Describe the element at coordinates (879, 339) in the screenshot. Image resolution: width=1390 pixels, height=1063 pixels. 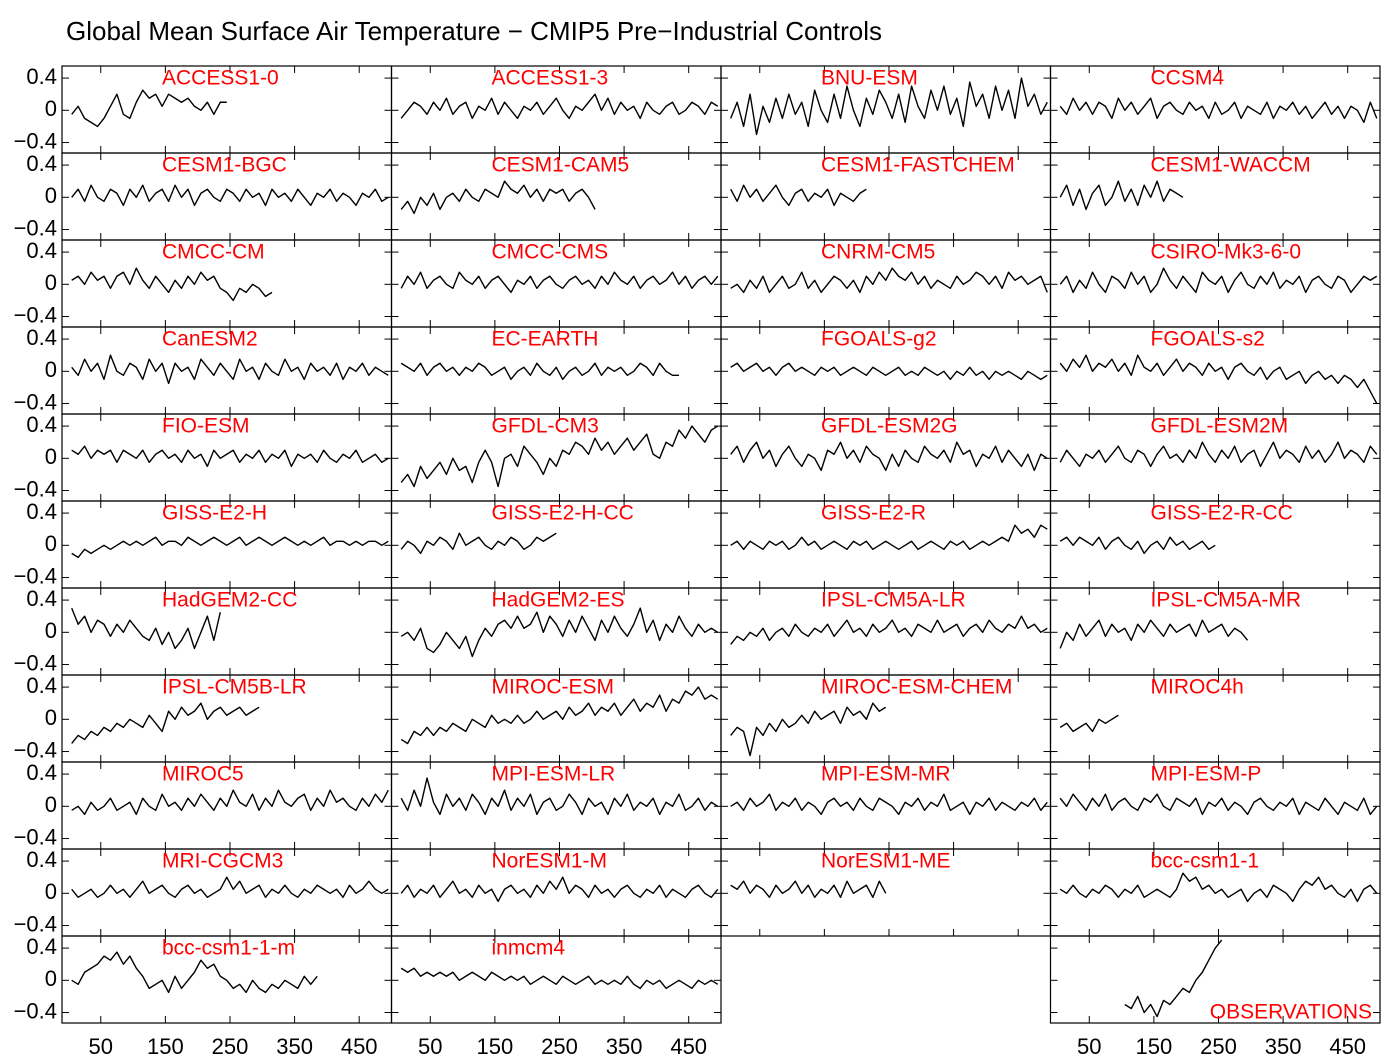
I see `series-label: FGOALS-g2` at that location.